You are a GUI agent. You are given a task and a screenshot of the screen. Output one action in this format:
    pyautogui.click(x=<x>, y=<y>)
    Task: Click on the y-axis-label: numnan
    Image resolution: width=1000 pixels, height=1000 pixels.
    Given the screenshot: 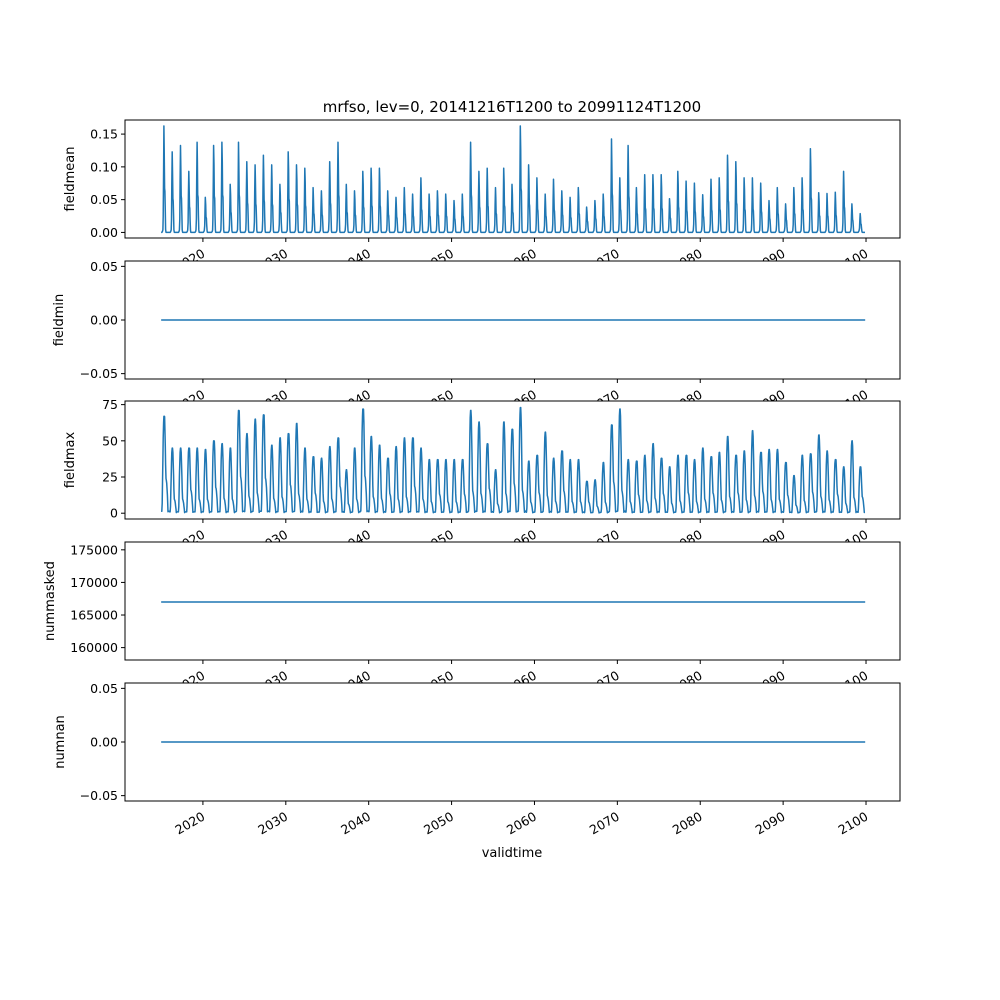 What is the action you would take?
    pyautogui.click(x=60, y=742)
    